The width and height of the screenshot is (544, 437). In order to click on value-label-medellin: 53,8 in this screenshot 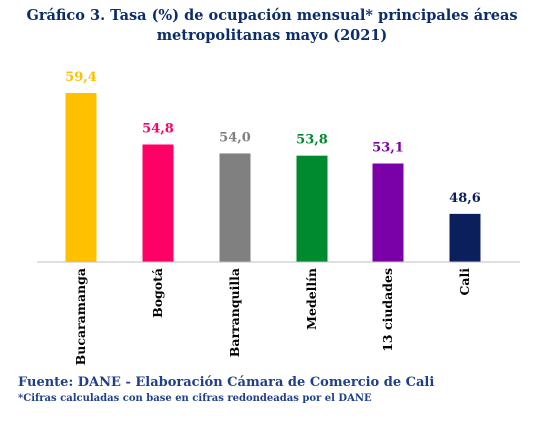, I will do `click(312, 140)`.